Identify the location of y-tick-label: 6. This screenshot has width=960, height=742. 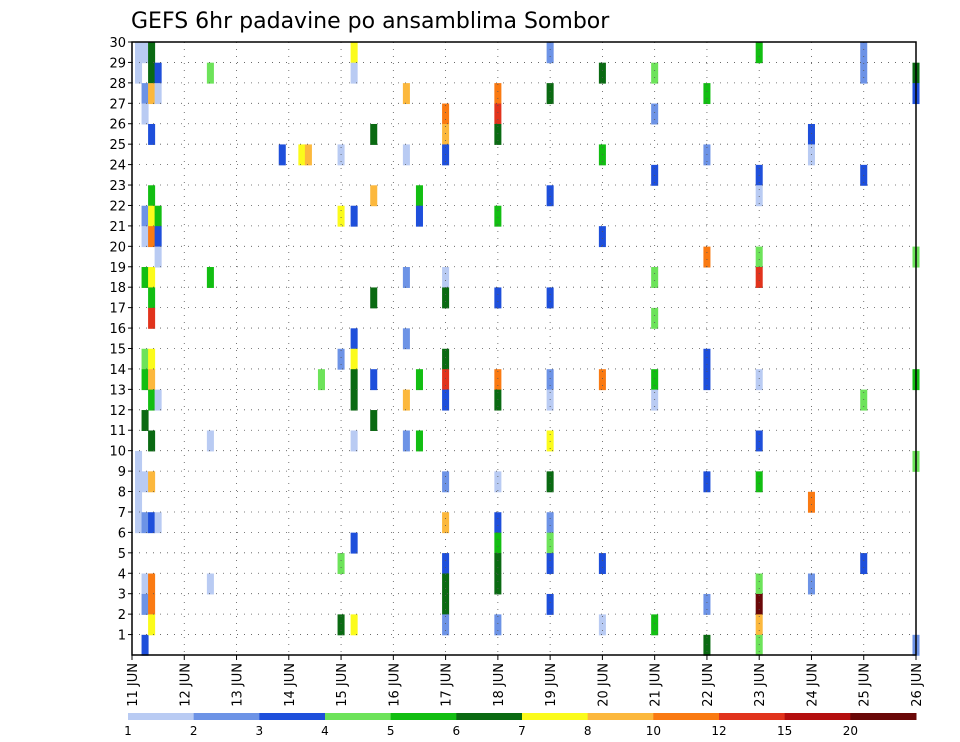
(122, 533).